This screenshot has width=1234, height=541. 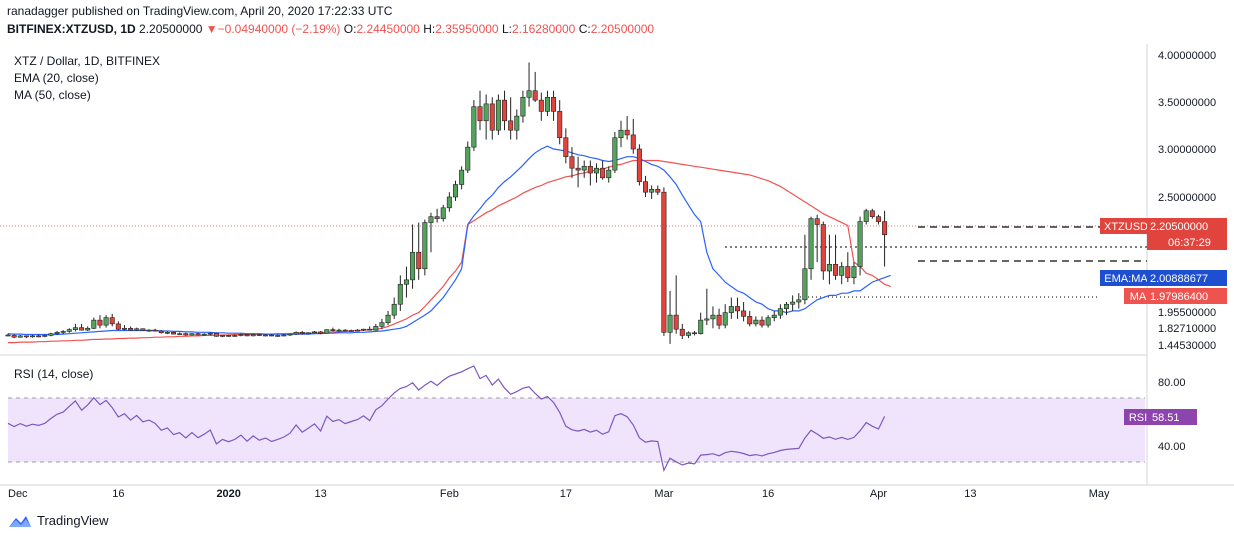 What do you see at coordinates (1179, 227) in the screenshot?
I see `last-value: 2.20500000` at bounding box center [1179, 227].